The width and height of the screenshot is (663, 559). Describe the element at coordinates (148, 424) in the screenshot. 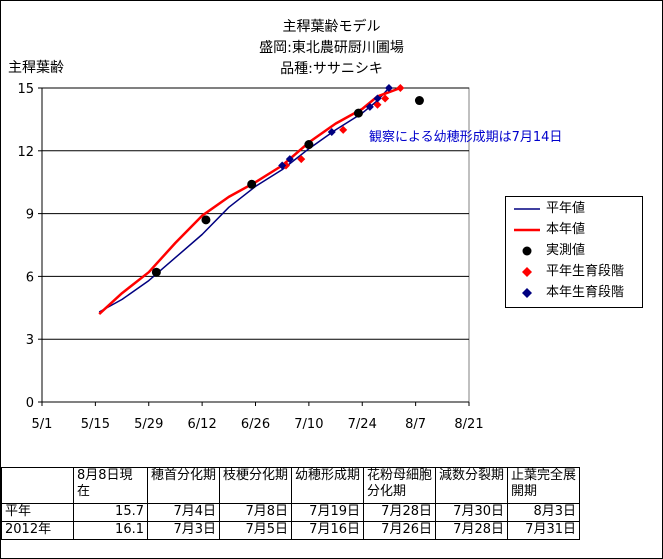

I see `x-tick-label: 5/29` at that location.